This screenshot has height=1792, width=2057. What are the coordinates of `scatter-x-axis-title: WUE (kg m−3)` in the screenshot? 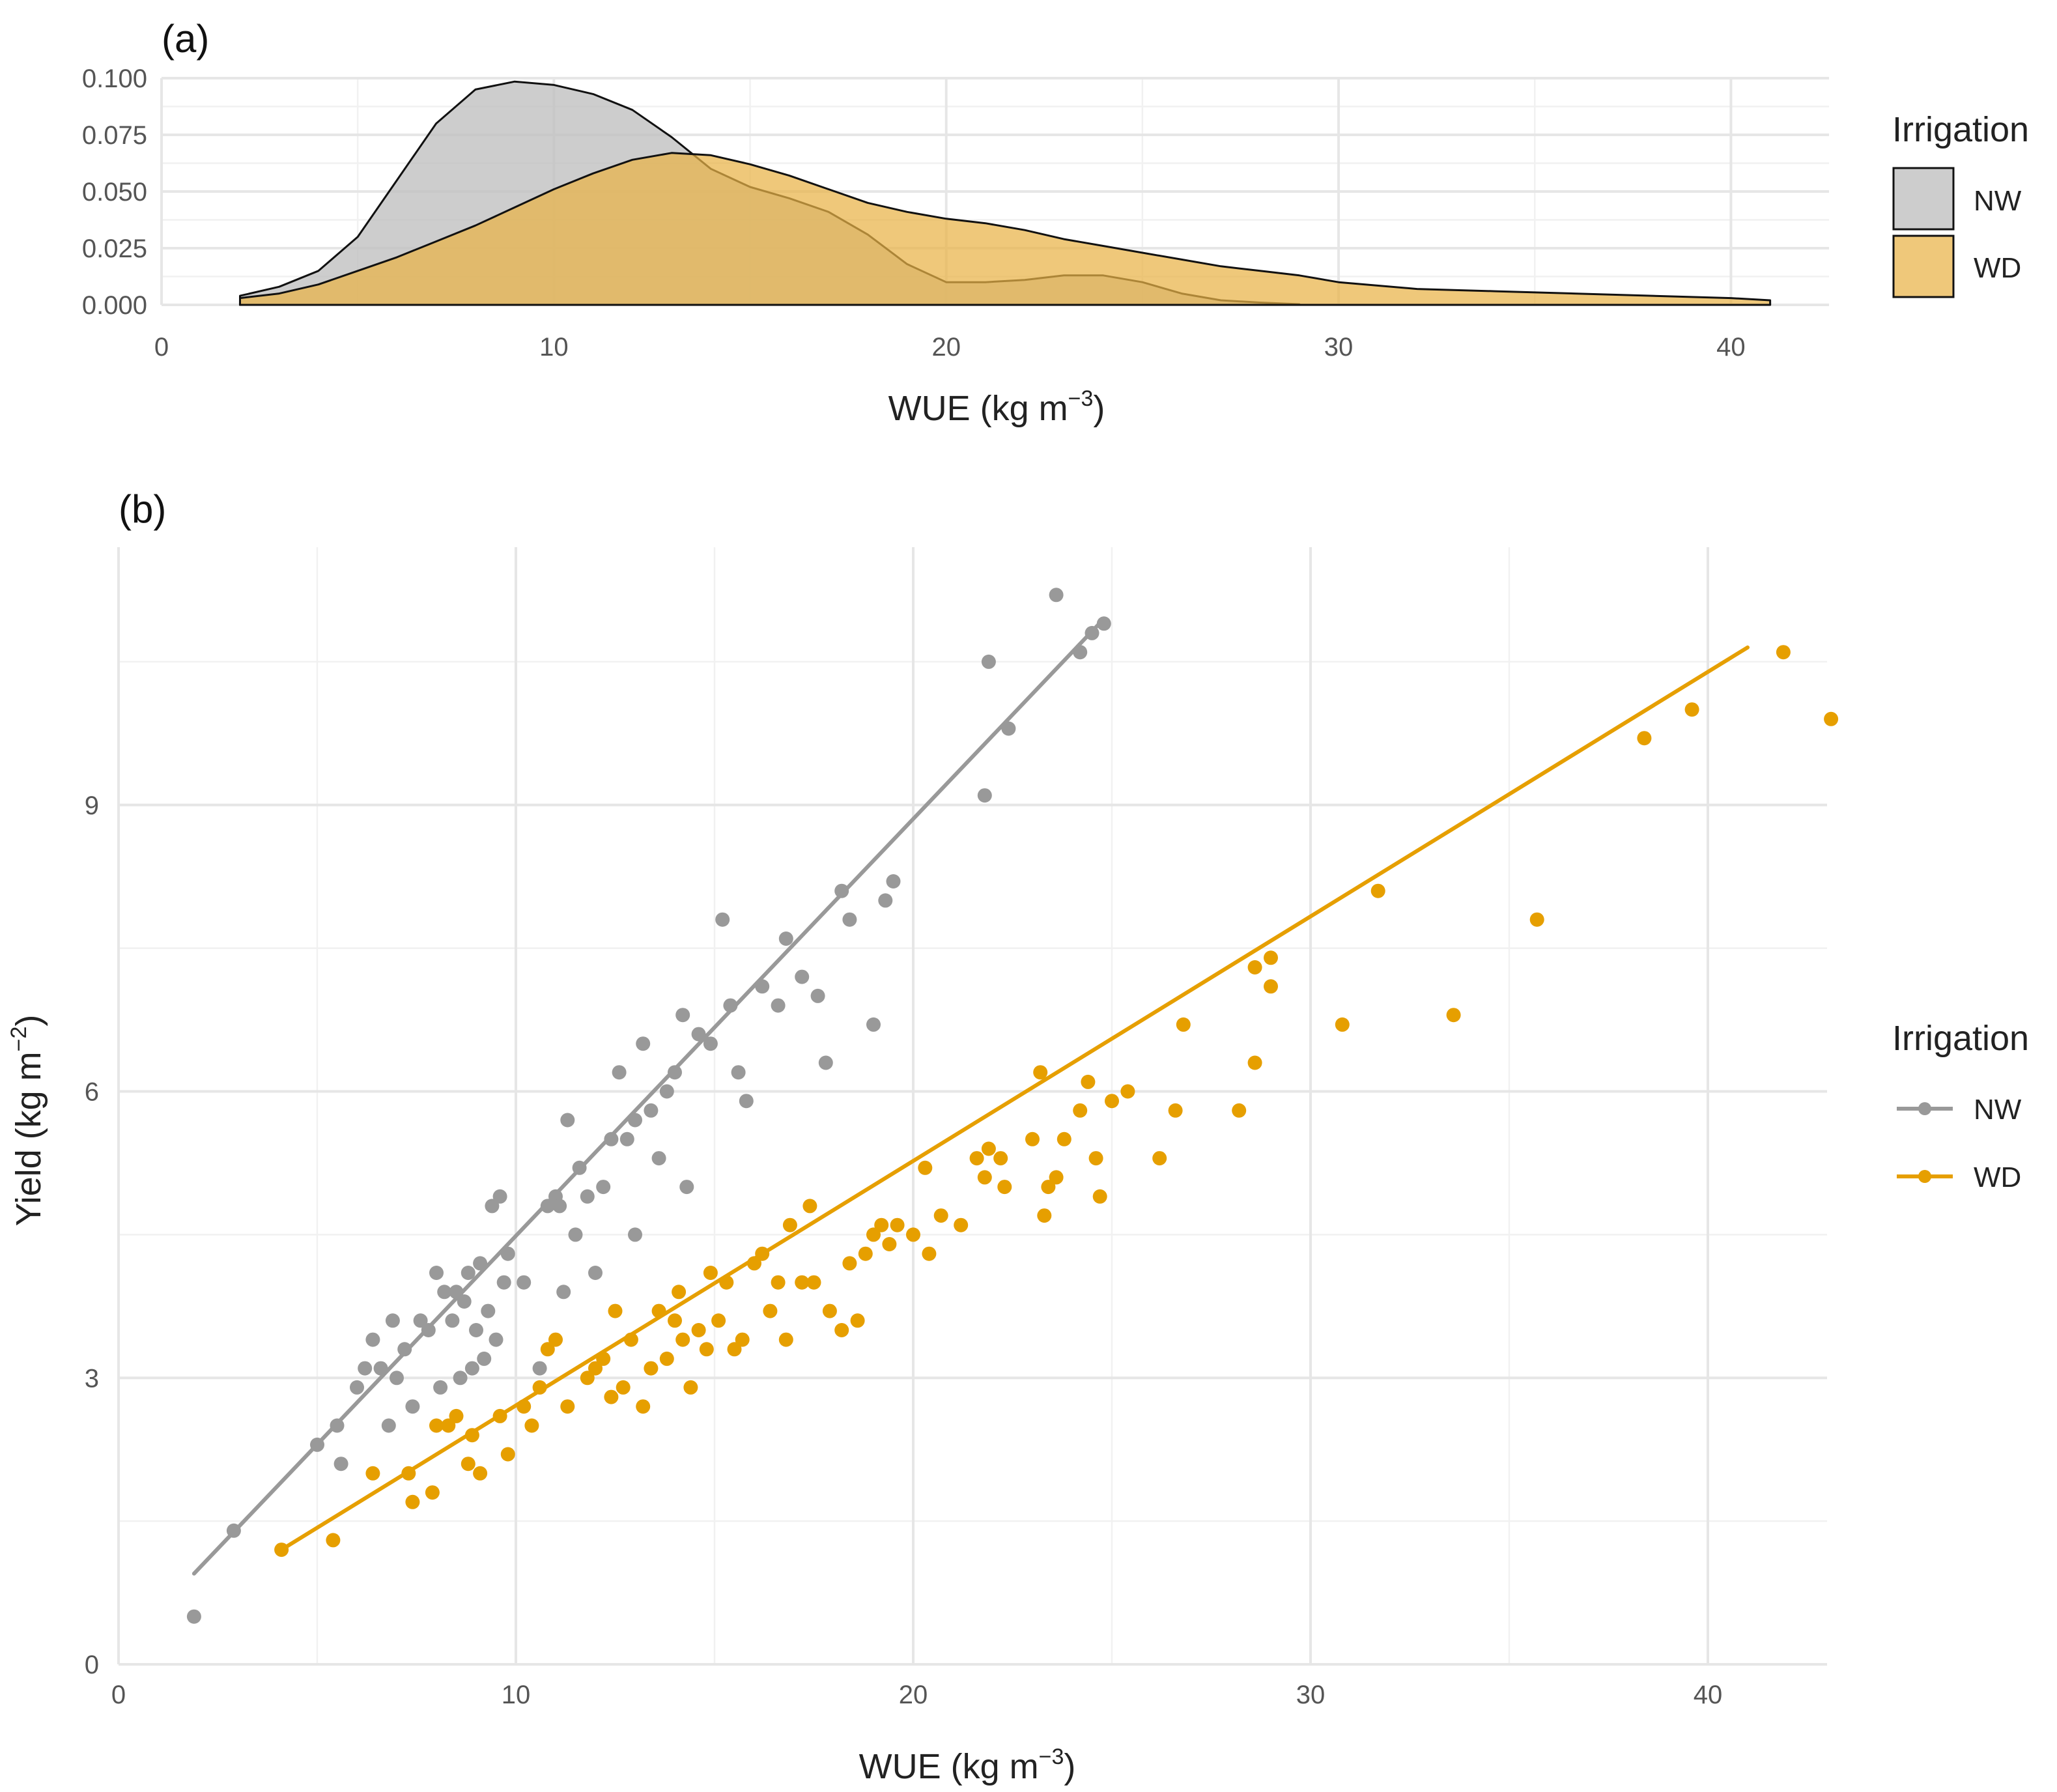 It's located at (967, 1765).